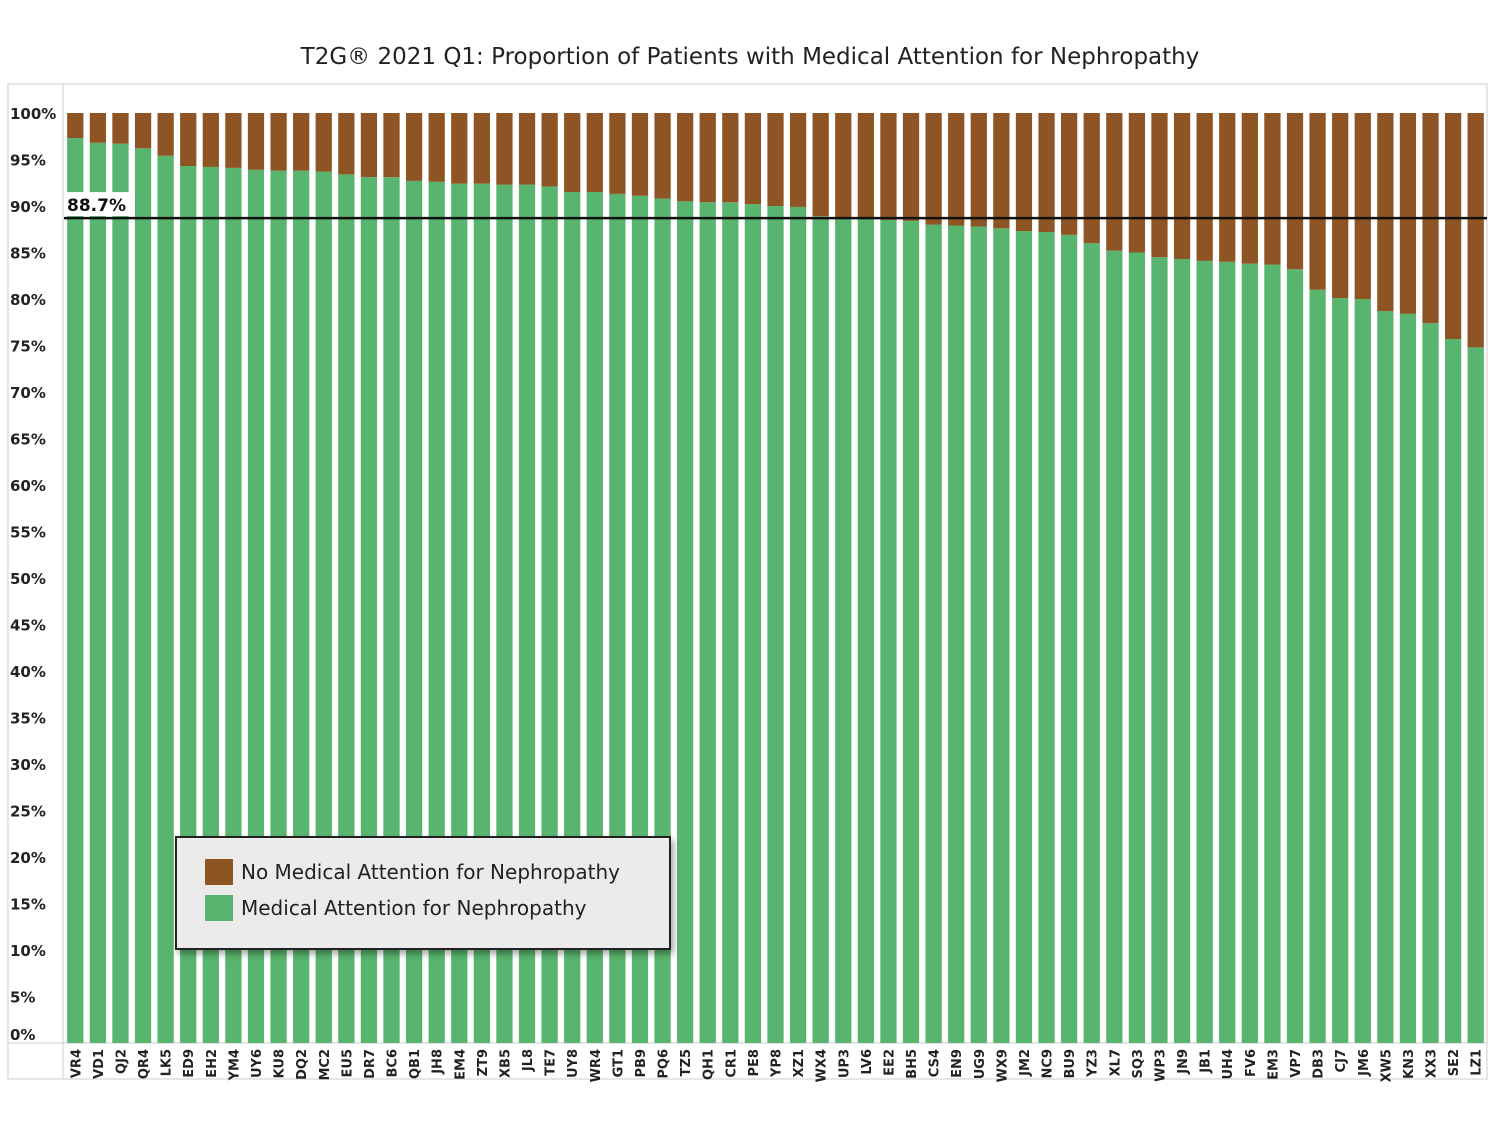 This screenshot has height=1125, width=1500. Describe the element at coordinates (76, 1063) in the screenshot. I see `x-tick-label: VR4` at that location.